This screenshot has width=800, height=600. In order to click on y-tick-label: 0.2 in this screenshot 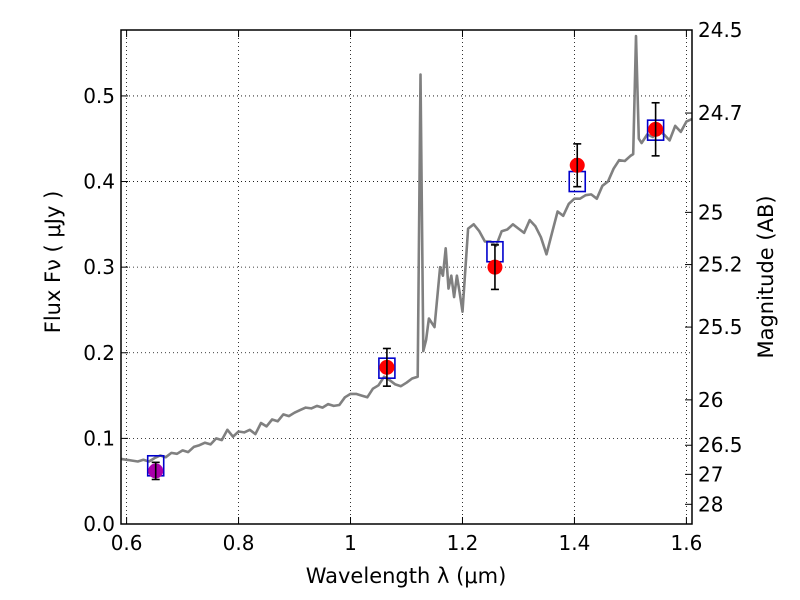, I will do `click(99, 353)`.